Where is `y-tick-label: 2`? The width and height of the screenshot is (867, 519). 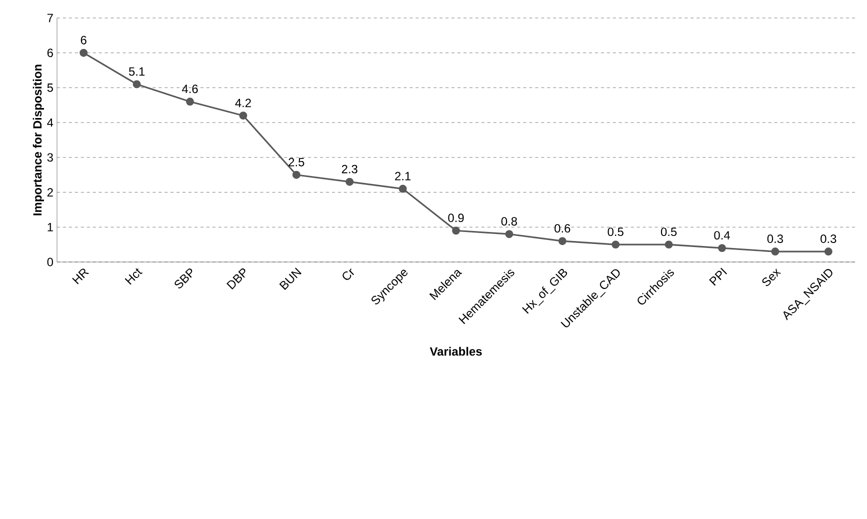
y-tick-label: 2 is located at coordinates (50, 192).